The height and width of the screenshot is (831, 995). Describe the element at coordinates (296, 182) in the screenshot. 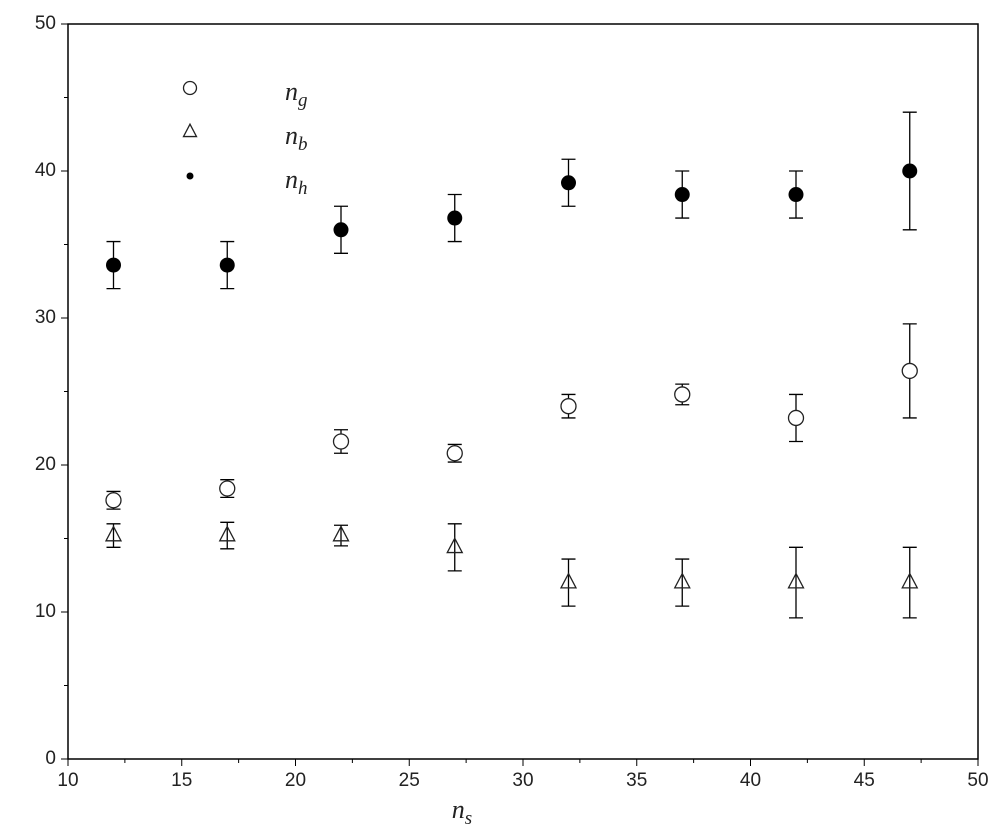

I see `legend-label: nh` at that location.